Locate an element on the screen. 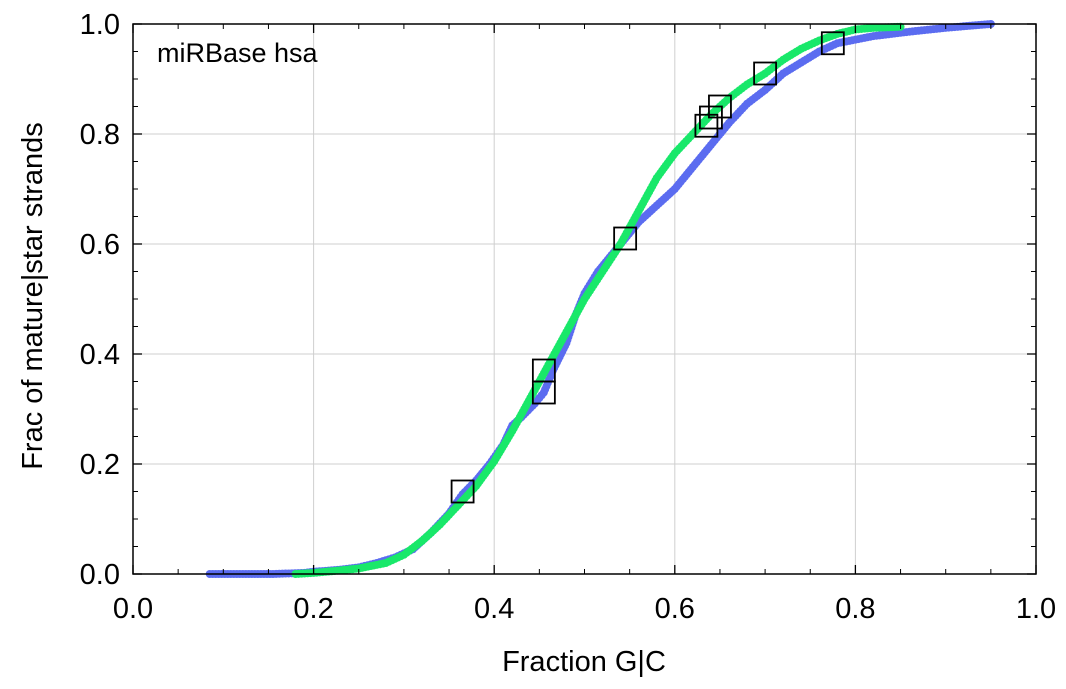 This screenshot has height=689, width=1066. y-axis-label: Frac of mature|star strands is located at coordinates (33, 296).